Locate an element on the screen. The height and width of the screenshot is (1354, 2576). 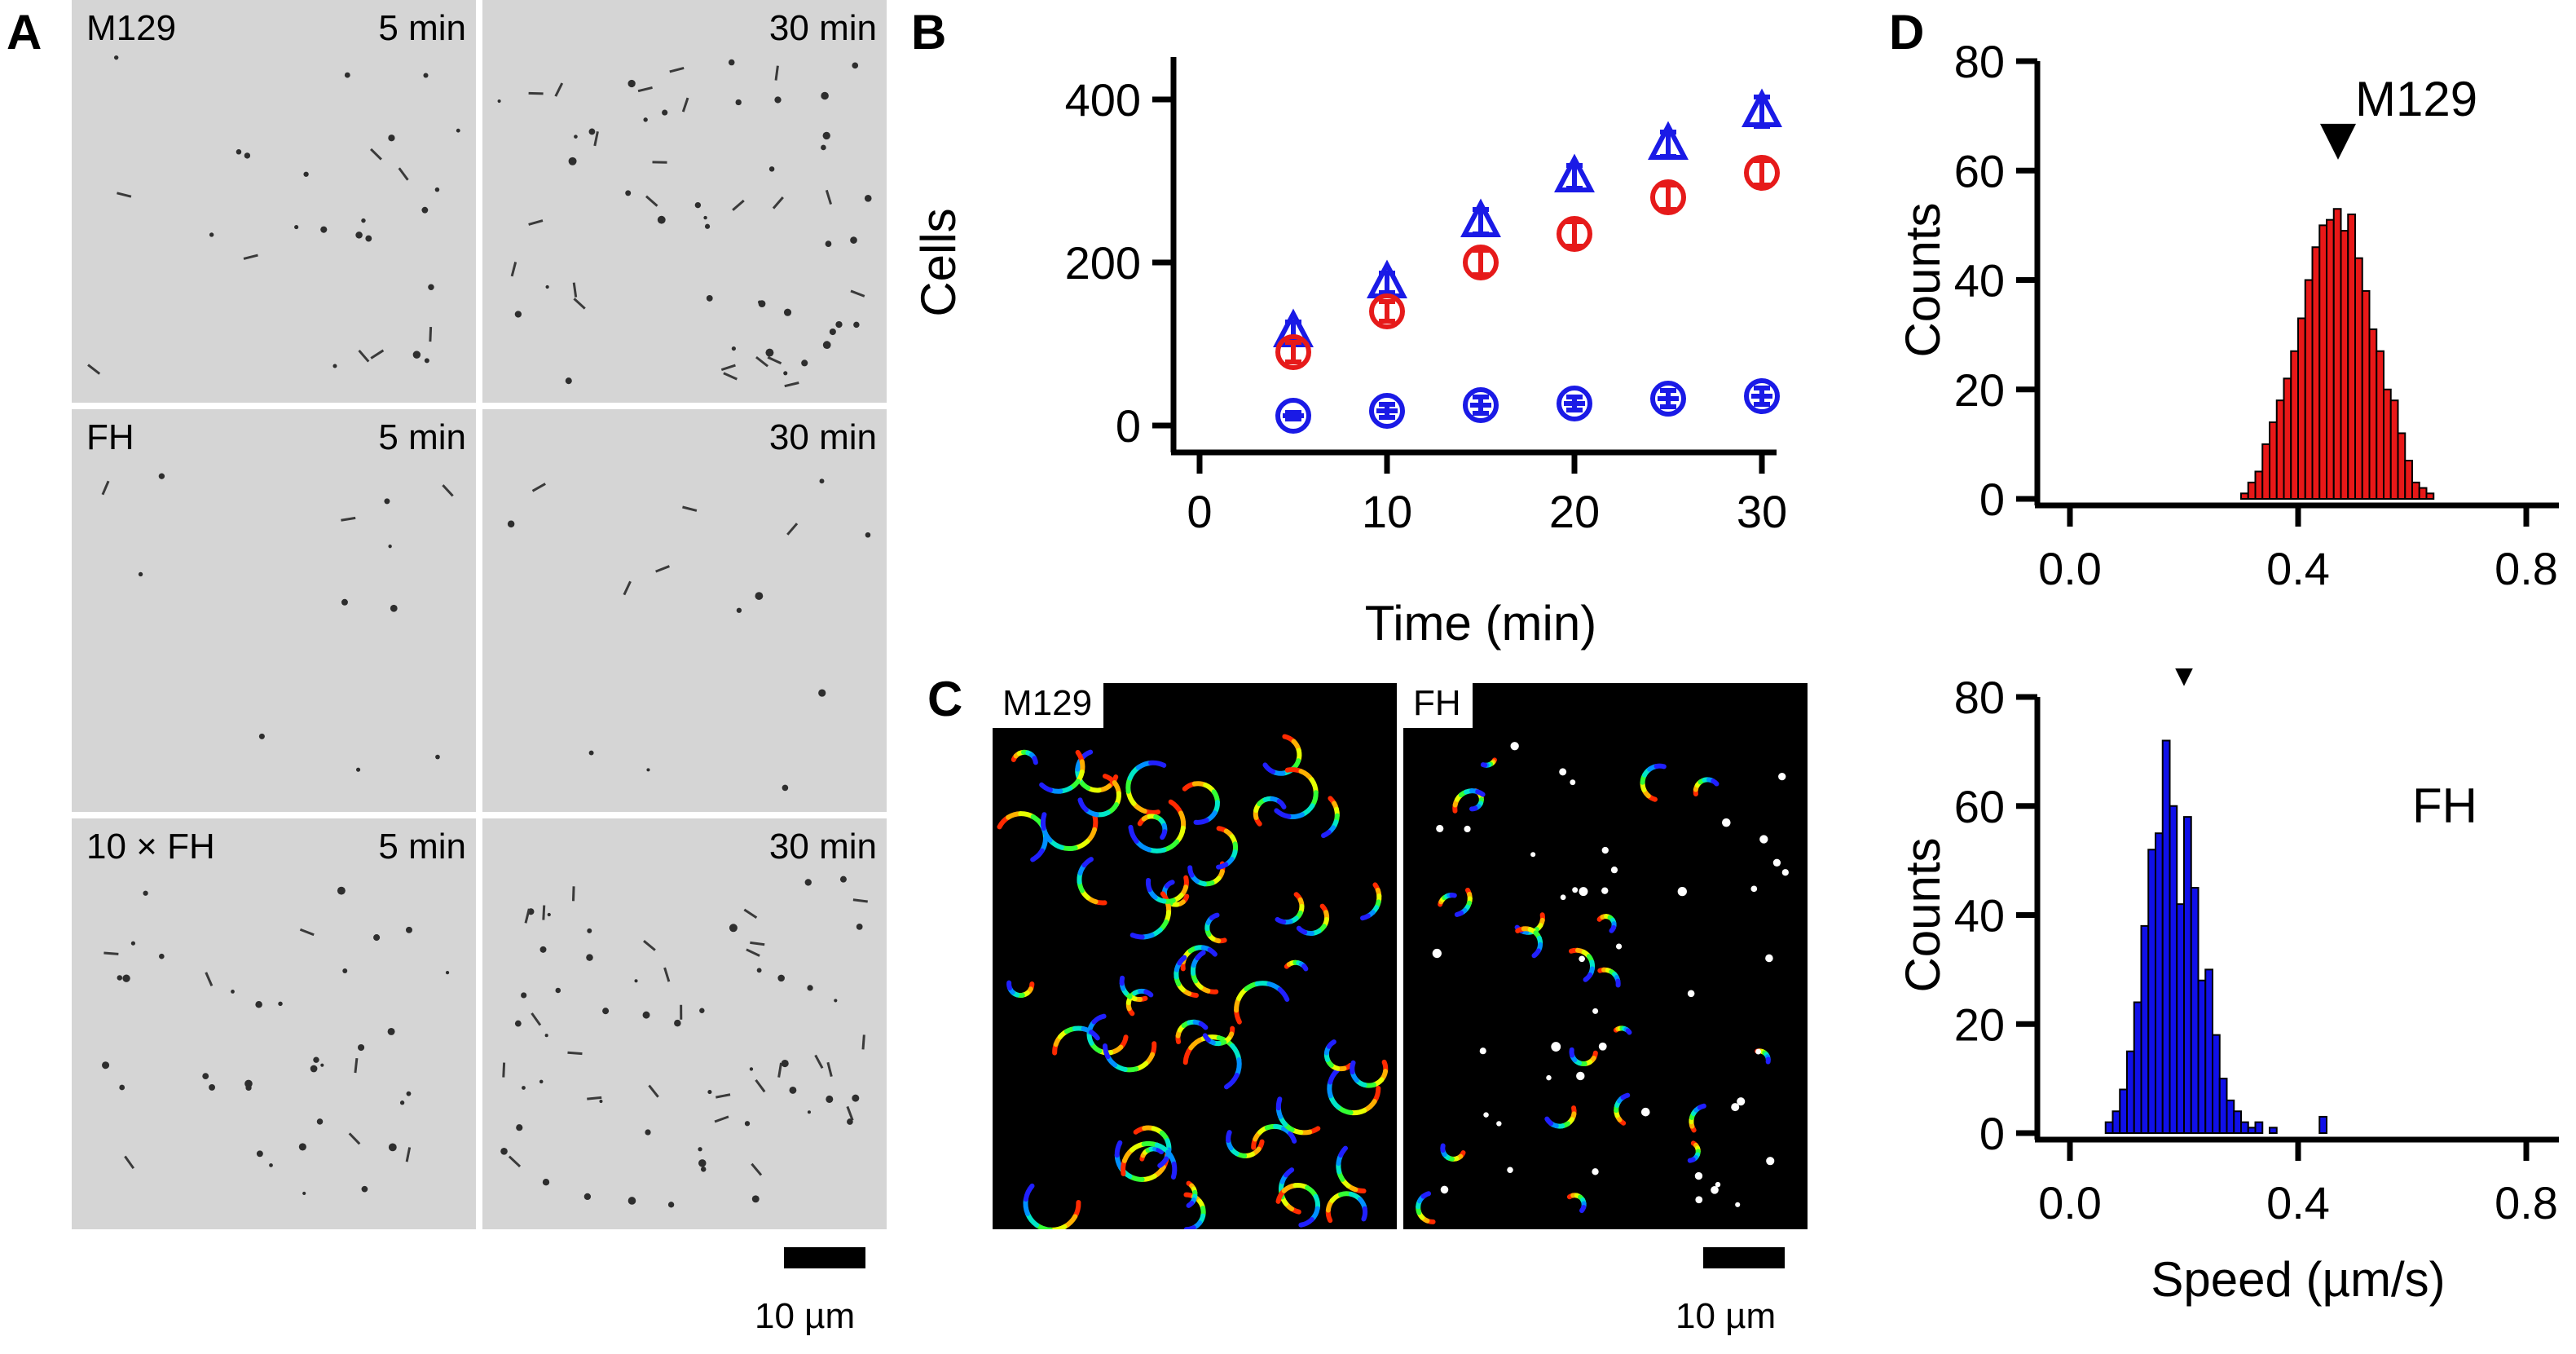
y-tick-label: 20 is located at coordinates (1980, 390).